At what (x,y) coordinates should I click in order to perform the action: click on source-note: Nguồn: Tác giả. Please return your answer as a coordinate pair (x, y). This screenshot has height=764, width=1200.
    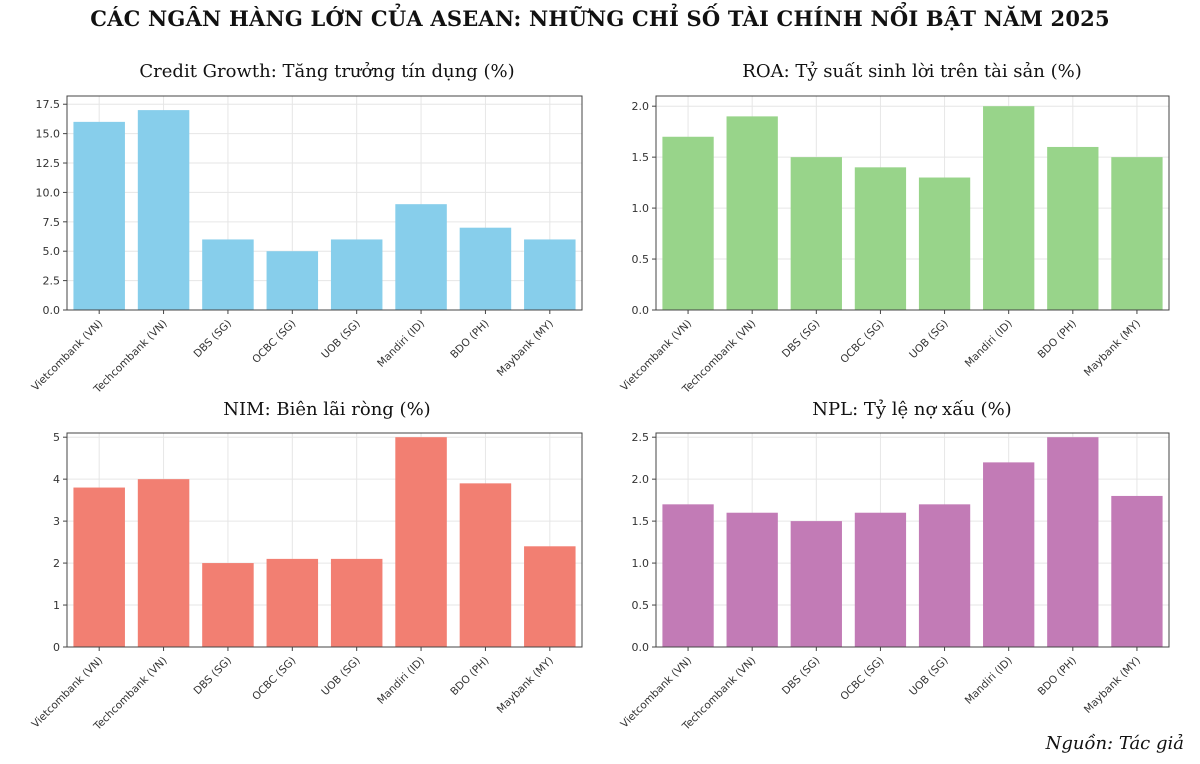
    Looking at the image, I should click on (1114, 743).